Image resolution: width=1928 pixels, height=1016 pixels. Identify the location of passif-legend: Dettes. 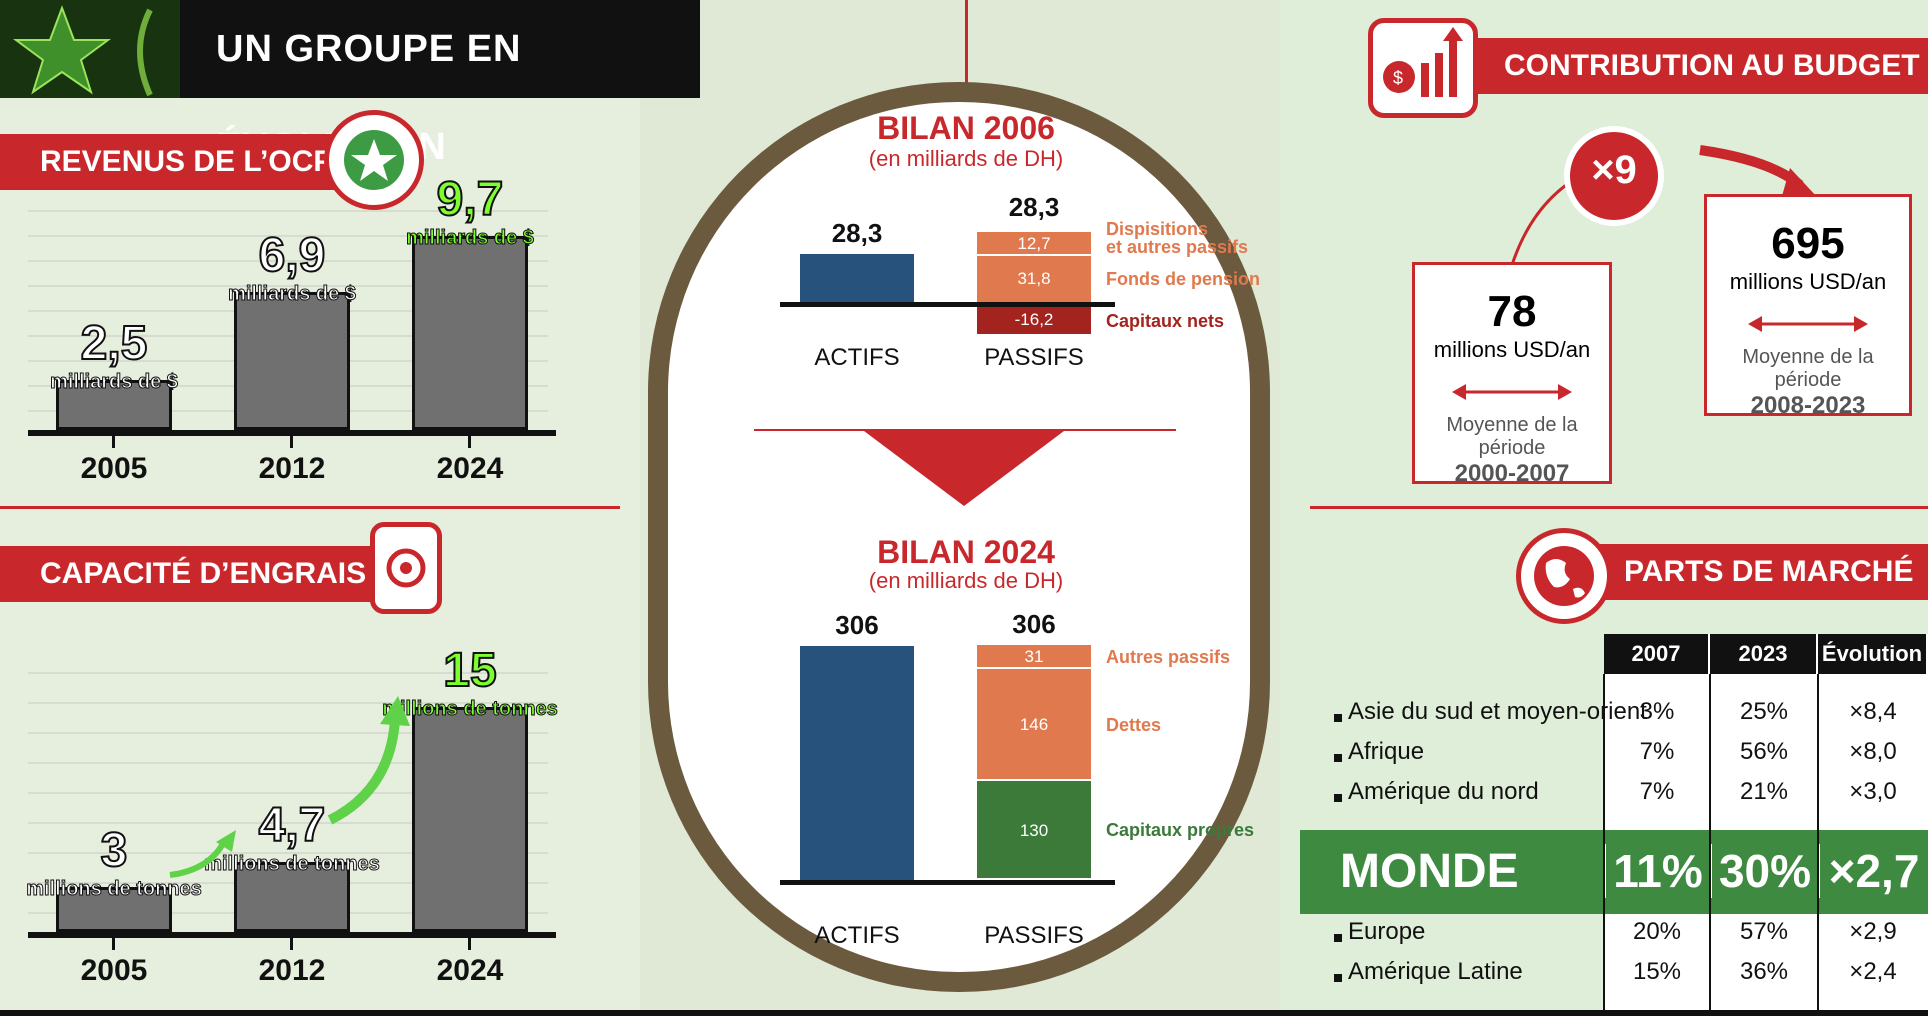
(1134, 724).